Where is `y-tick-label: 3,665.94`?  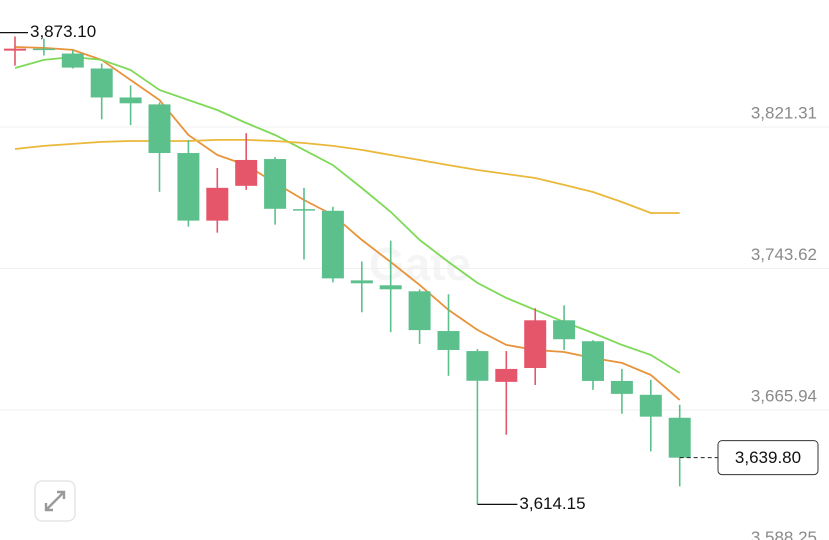
y-tick-label: 3,665.94 is located at coordinates (784, 396).